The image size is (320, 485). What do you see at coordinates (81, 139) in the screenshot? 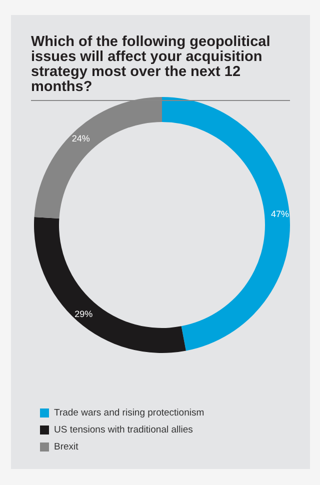
I see `data-label: 24%` at bounding box center [81, 139].